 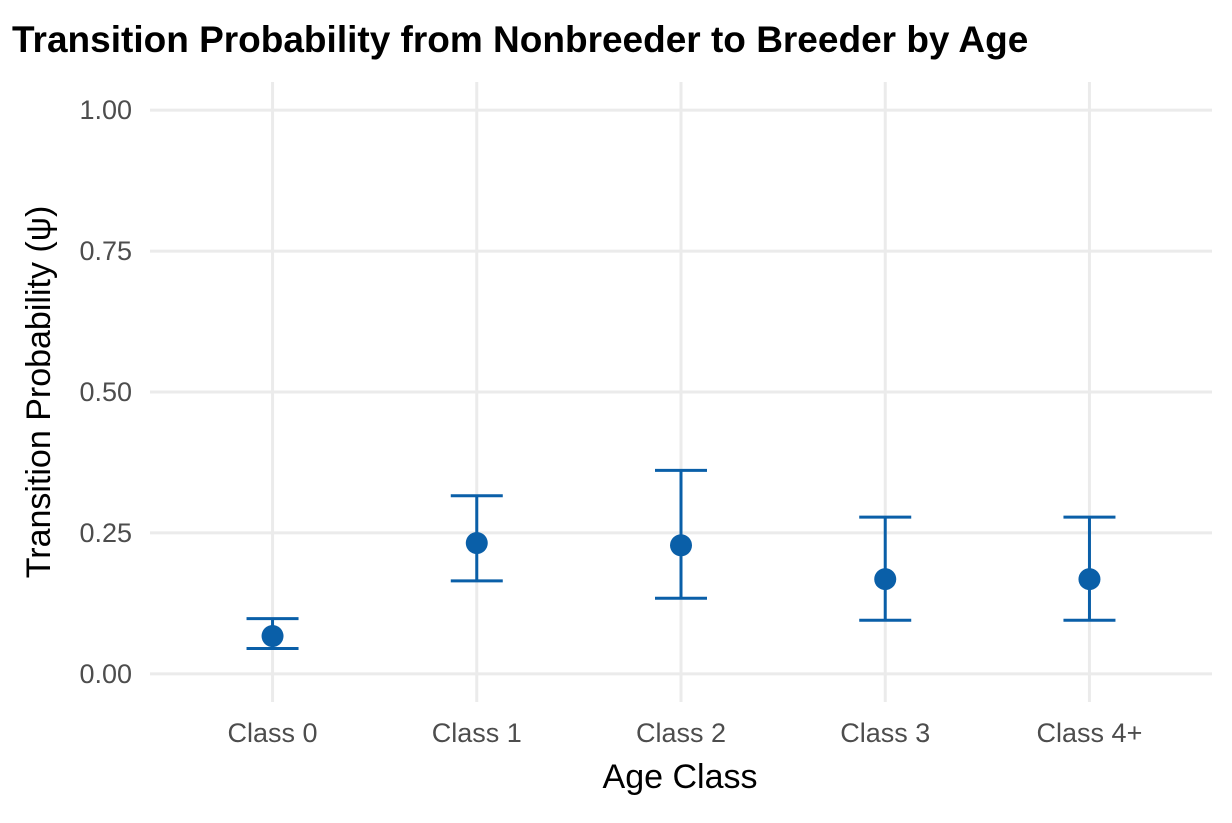 I want to click on y-axis-title: Transition Probability (ψ), so click(x=39, y=392).